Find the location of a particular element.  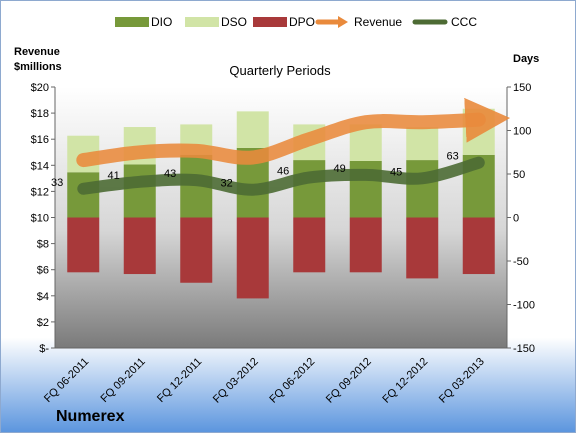

left-tick-label: $12 is located at coordinates (40, 192).